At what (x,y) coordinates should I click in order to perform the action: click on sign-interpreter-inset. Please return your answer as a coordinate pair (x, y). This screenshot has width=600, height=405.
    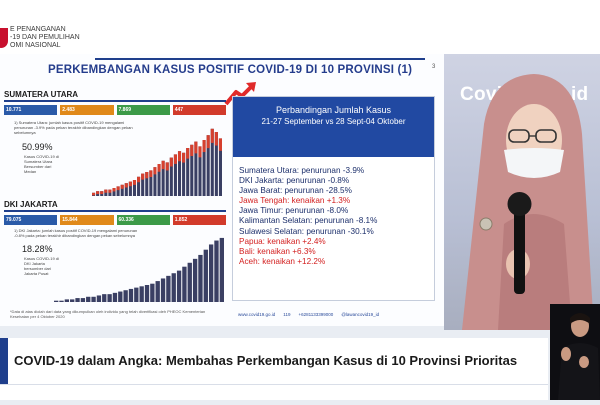
    Looking at the image, I should click on (575, 352).